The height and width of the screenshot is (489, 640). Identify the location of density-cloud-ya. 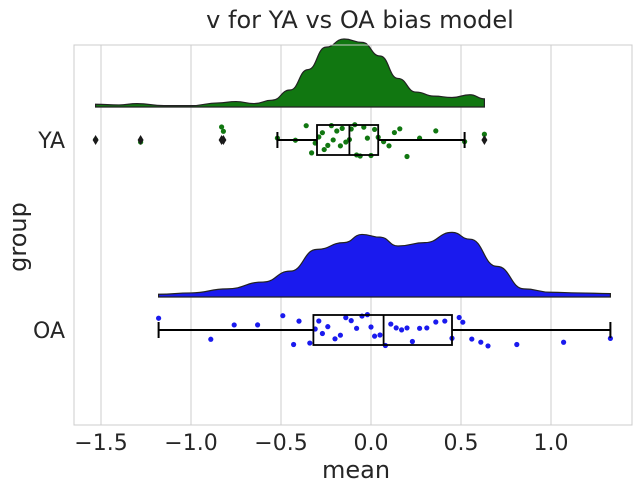
(290, 73).